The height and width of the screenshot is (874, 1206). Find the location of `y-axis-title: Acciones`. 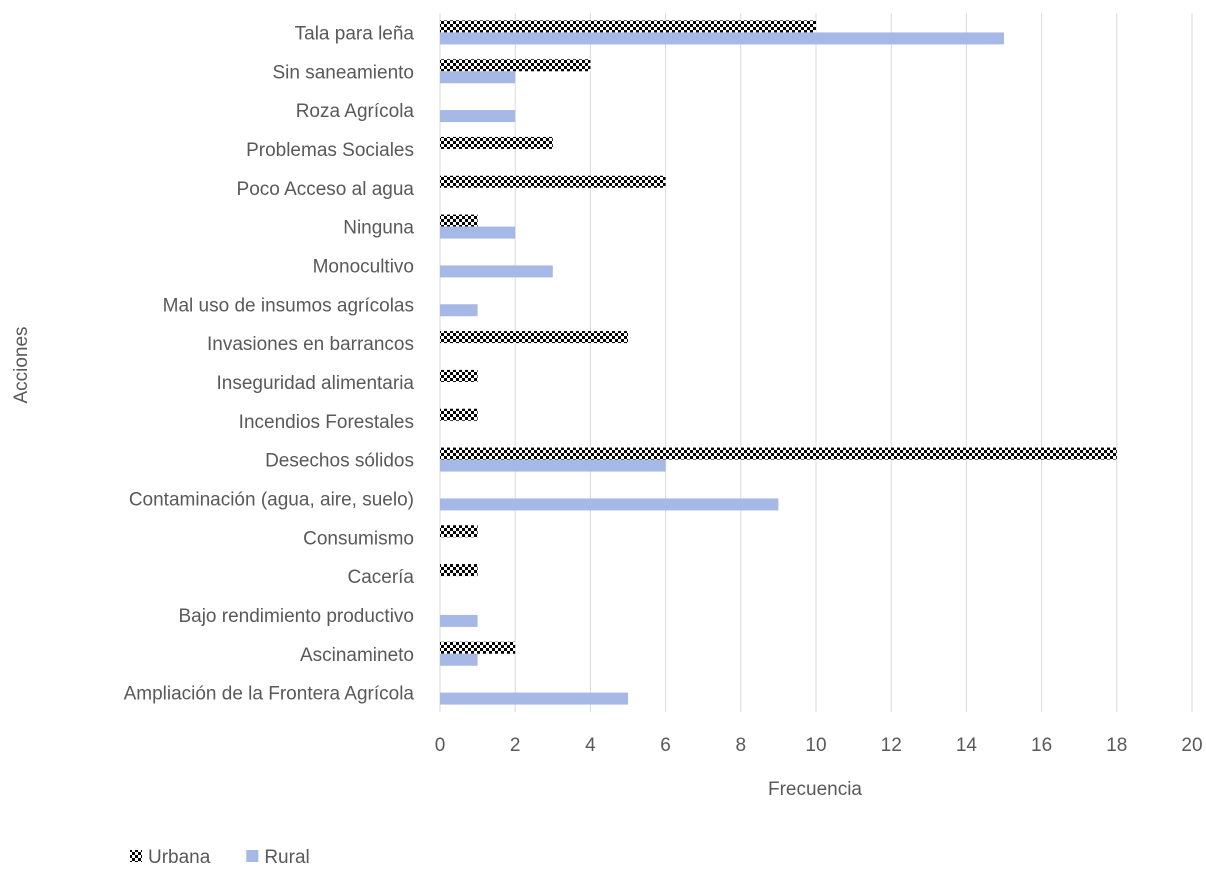

y-axis-title: Acciones is located at coordinates (21, 364).